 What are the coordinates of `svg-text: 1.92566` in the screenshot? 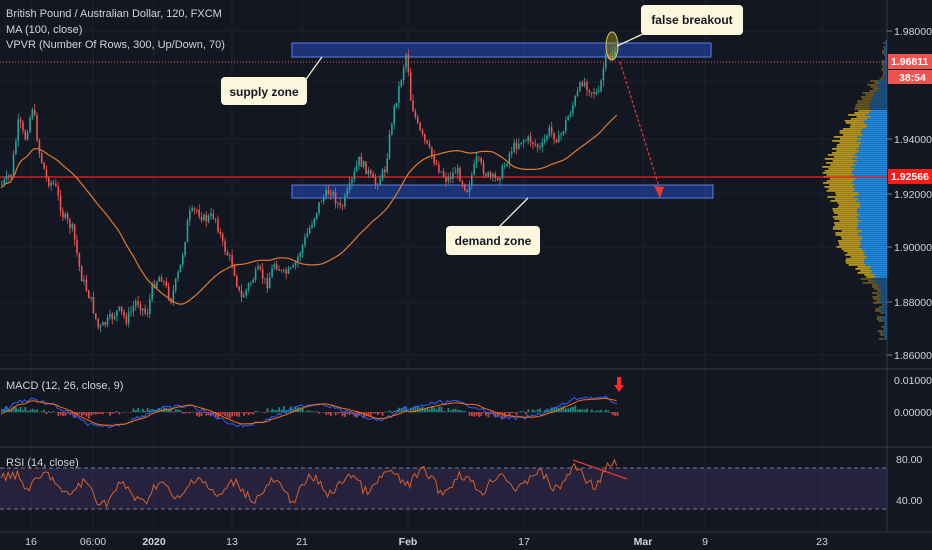 It's located at (910, 177).